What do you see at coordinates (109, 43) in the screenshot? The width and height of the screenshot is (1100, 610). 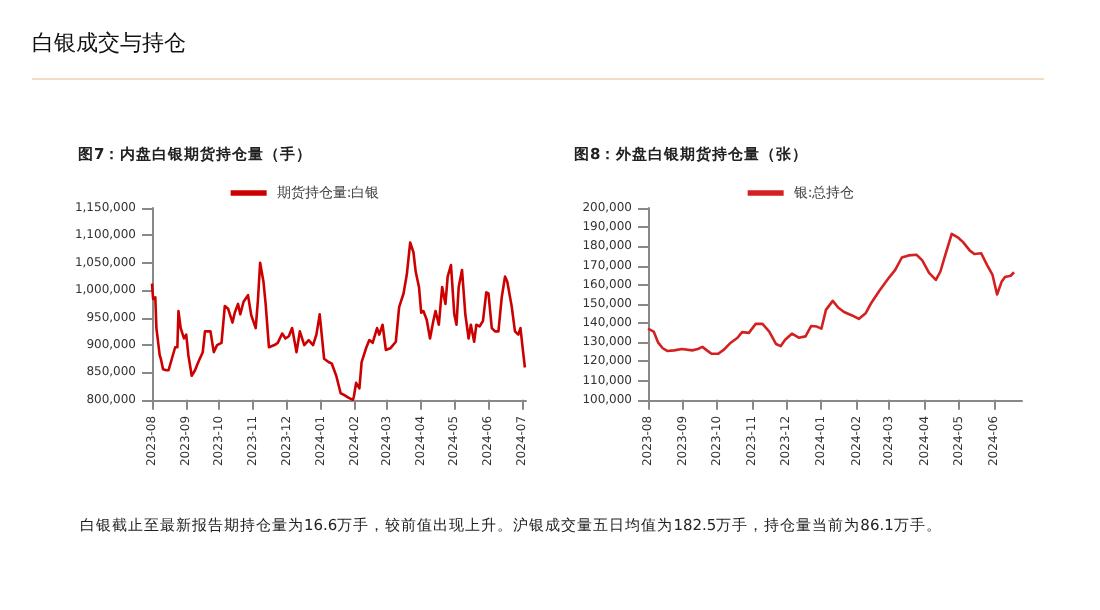 I see `text: 白银成交与持仓` at bounding box center [109, 43].